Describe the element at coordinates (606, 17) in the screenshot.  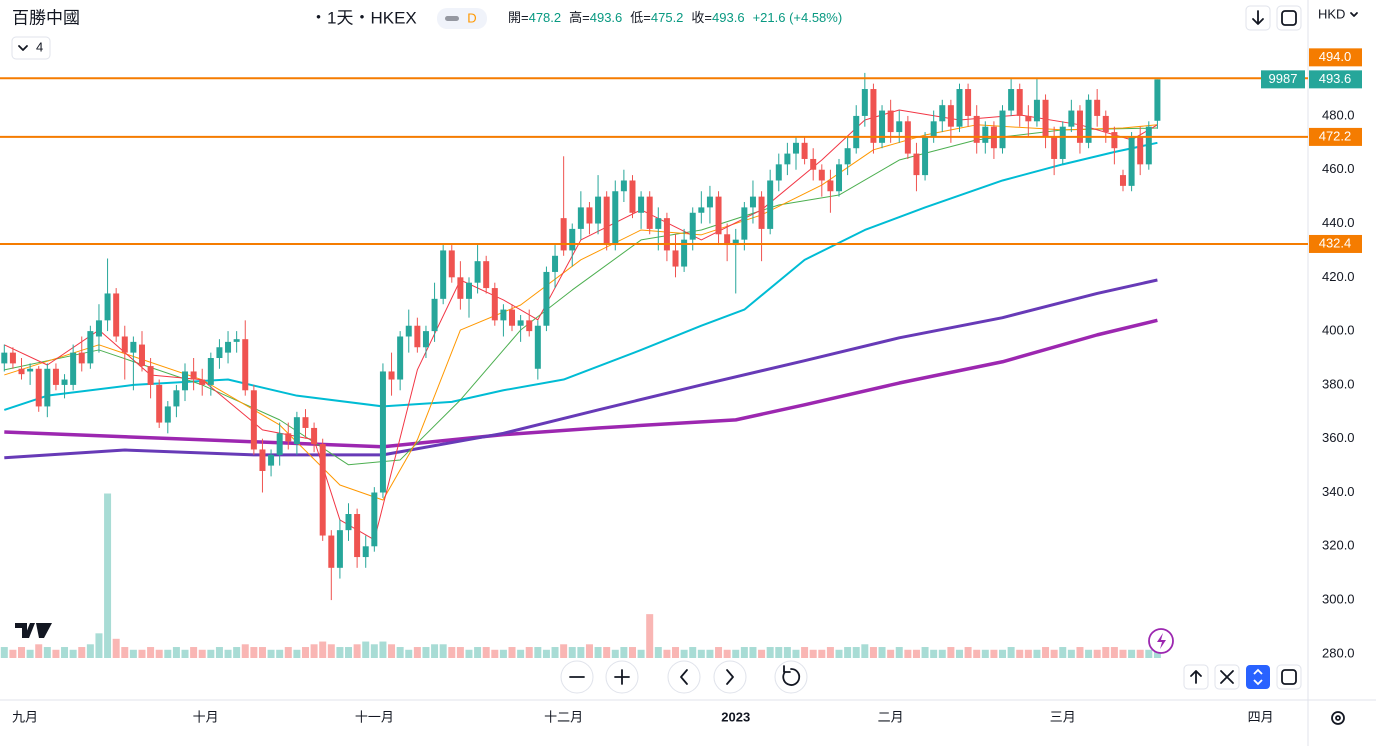
I see `ohlc-value: 493.6` at that location.